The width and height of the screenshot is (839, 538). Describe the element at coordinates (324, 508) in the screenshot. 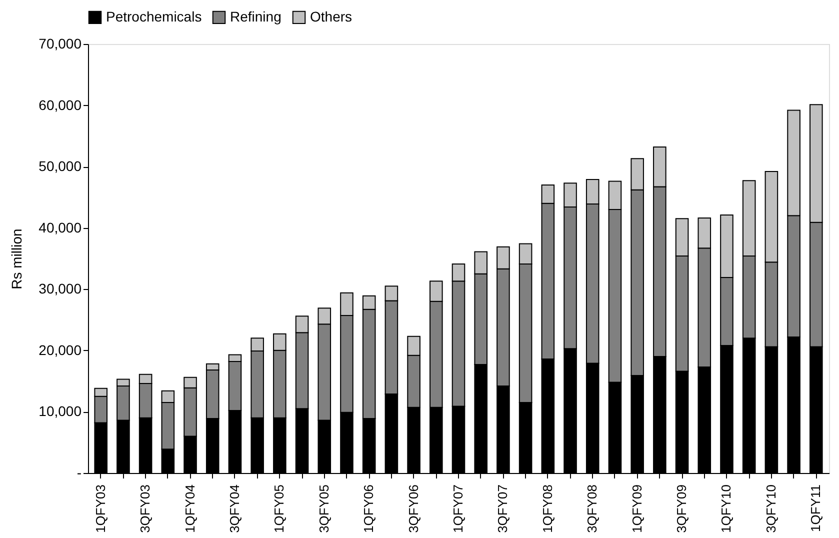

I see `x-tick-label: 3QFY05` at that location.